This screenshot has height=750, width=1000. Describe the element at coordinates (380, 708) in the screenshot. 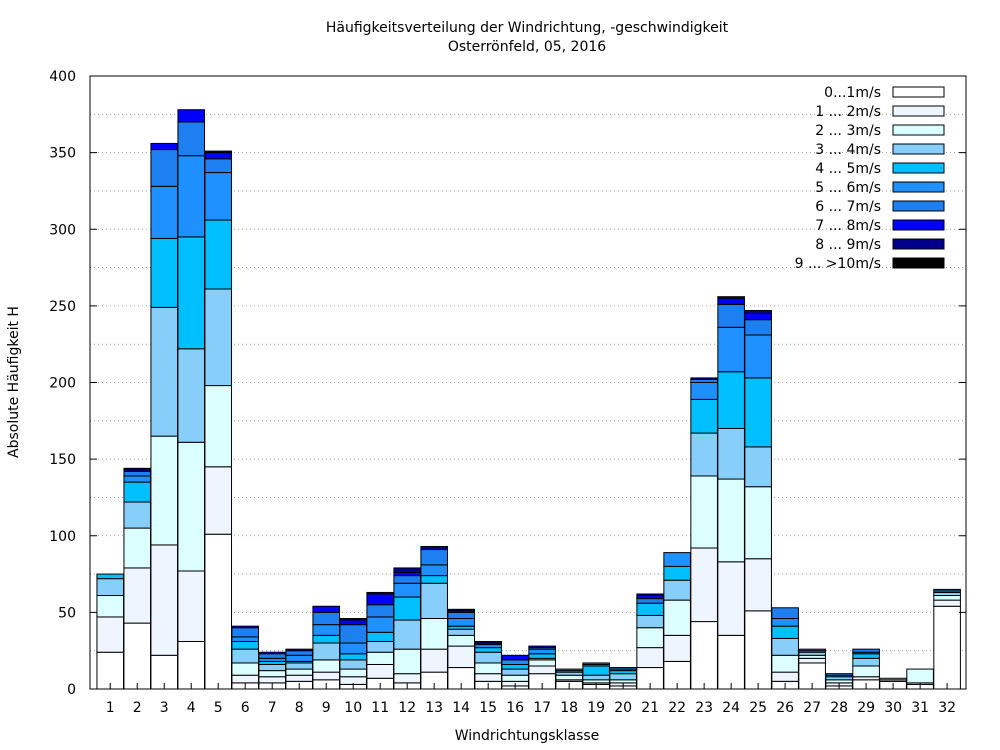

I see `x-tick-label: 11` at that location.